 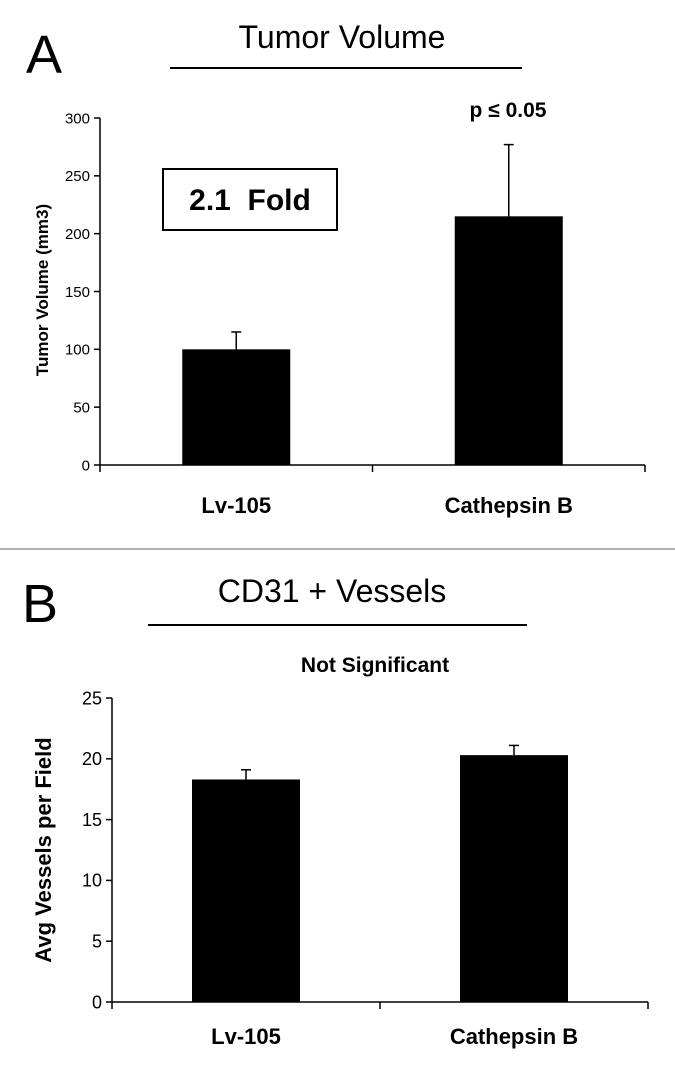 I want to click on y-ticks-b: 0 5 10 15 20 25, so click(x=97, y=850).